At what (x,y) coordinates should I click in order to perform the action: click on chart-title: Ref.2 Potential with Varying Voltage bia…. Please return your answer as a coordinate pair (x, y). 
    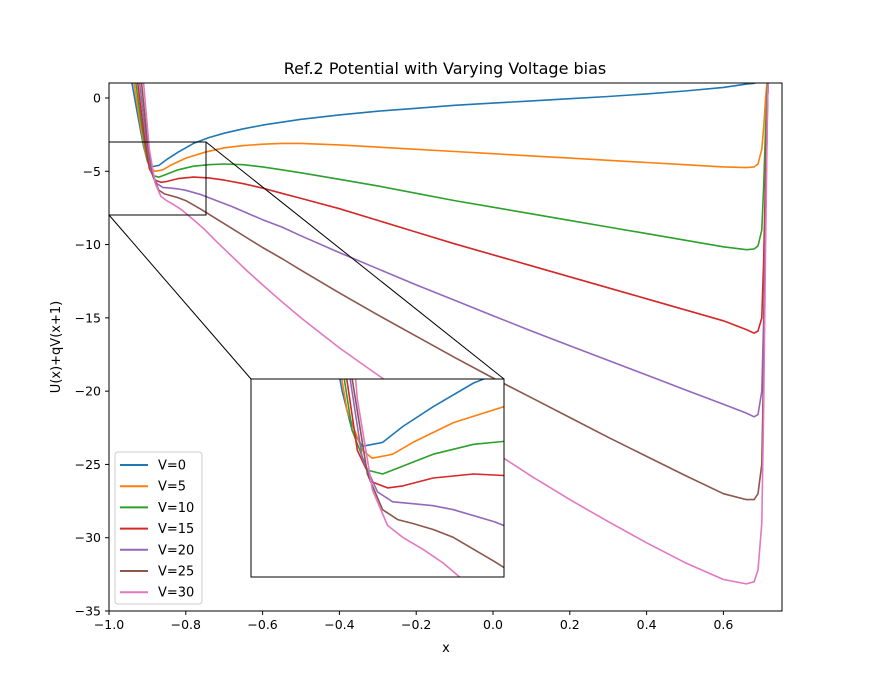
    Looking at the image, I should click on (445, 68).